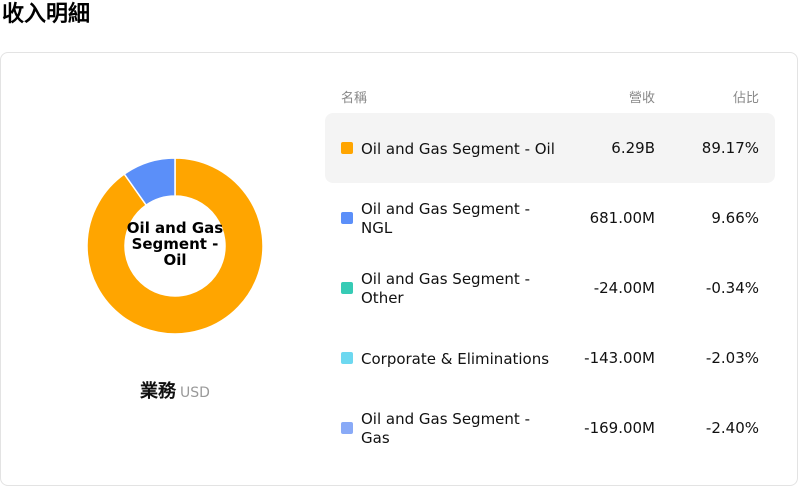 This screenshot has height=488, width=800. I want to click on donut-center-label: Oil and Gas Segment - Oil, so click(175, 244).